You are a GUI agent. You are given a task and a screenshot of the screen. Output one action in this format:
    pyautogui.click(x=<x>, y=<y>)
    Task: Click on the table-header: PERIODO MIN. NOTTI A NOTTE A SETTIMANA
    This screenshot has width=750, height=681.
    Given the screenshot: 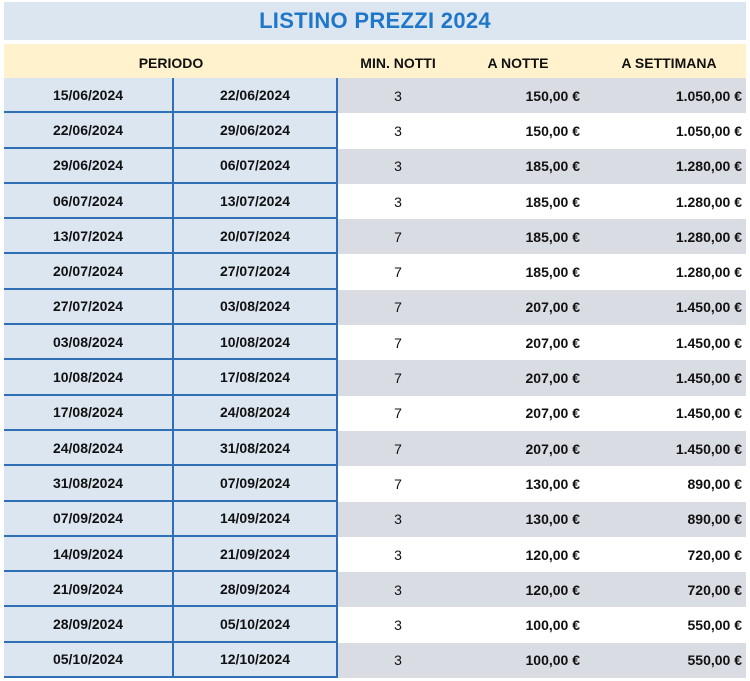 What is the action you would take?
    pyautogui.click(x=375, y=61)
    